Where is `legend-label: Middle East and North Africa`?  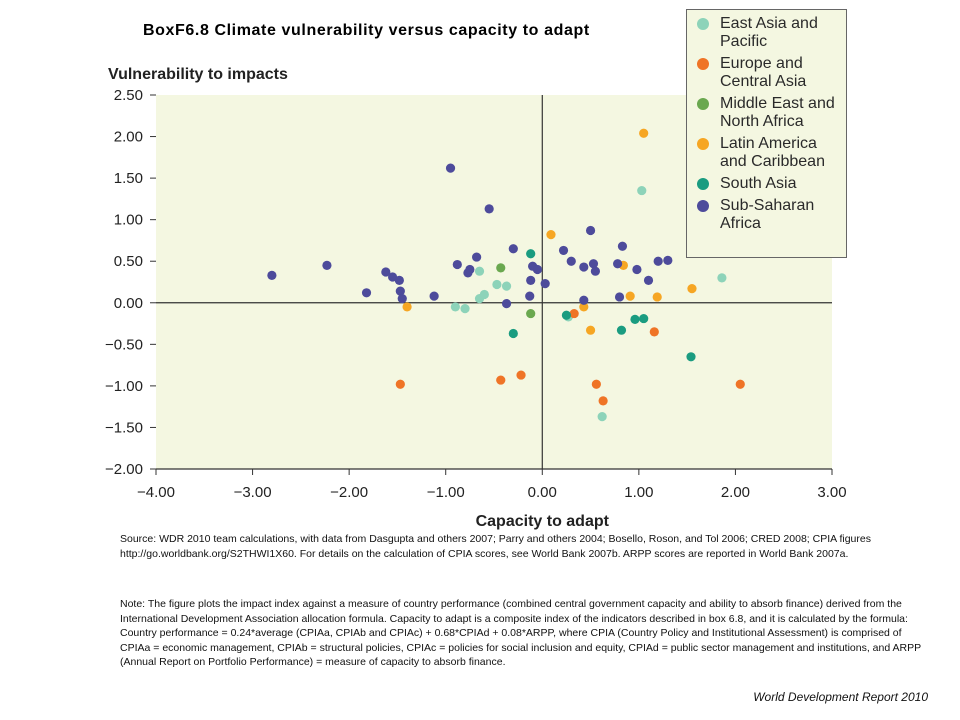
legend-label: Middle East and North Africa is located at coordinates (777, 112).